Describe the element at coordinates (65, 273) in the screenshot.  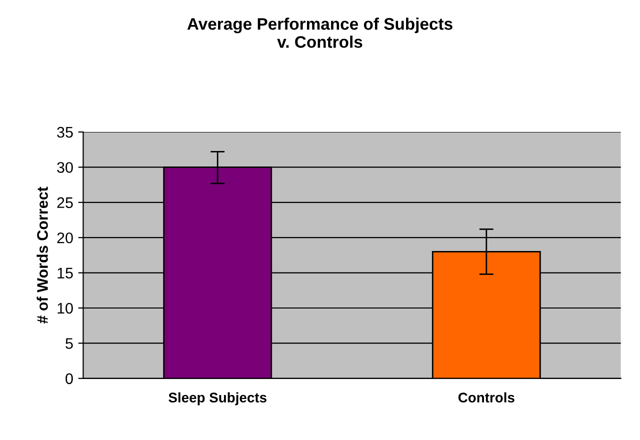
I see `y-tick-label: 15` at that location.